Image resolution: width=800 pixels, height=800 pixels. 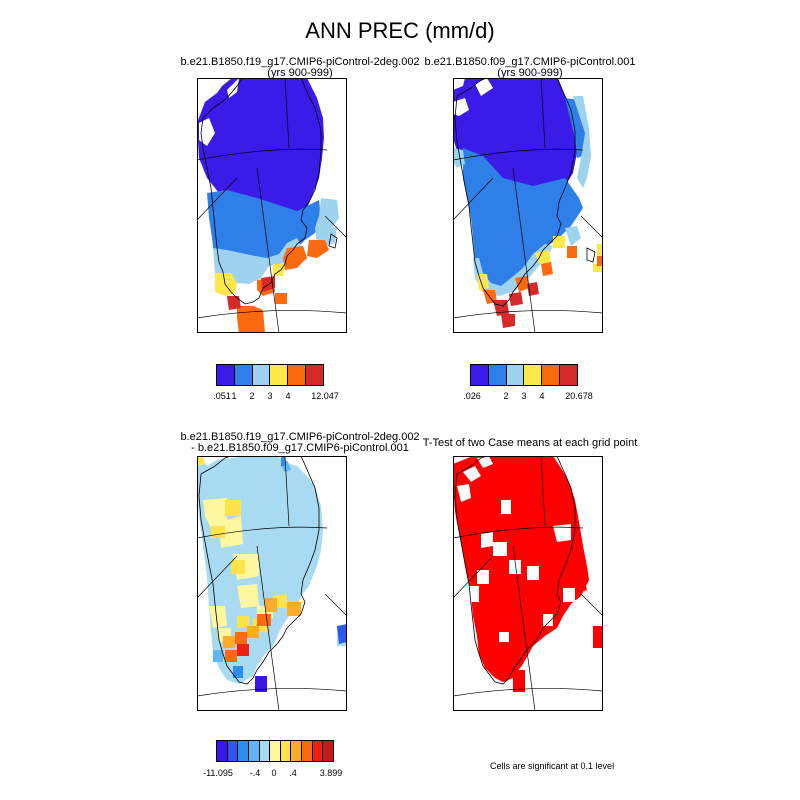 What do you see at coordinates (542, 396) in the screenshot?
I see `colorbar-2-label: 4` at bounding box center [542, 396].